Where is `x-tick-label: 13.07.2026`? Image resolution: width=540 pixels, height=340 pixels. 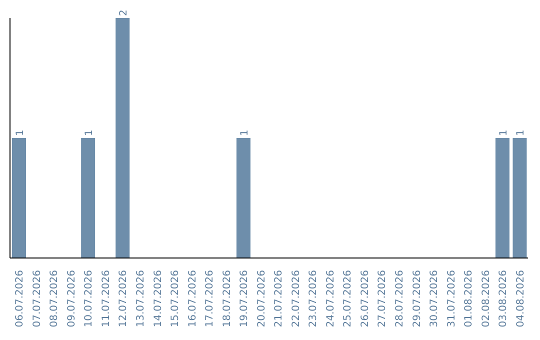 x-tick-label: 13.07.2026 is located at coordinates (141, 299).